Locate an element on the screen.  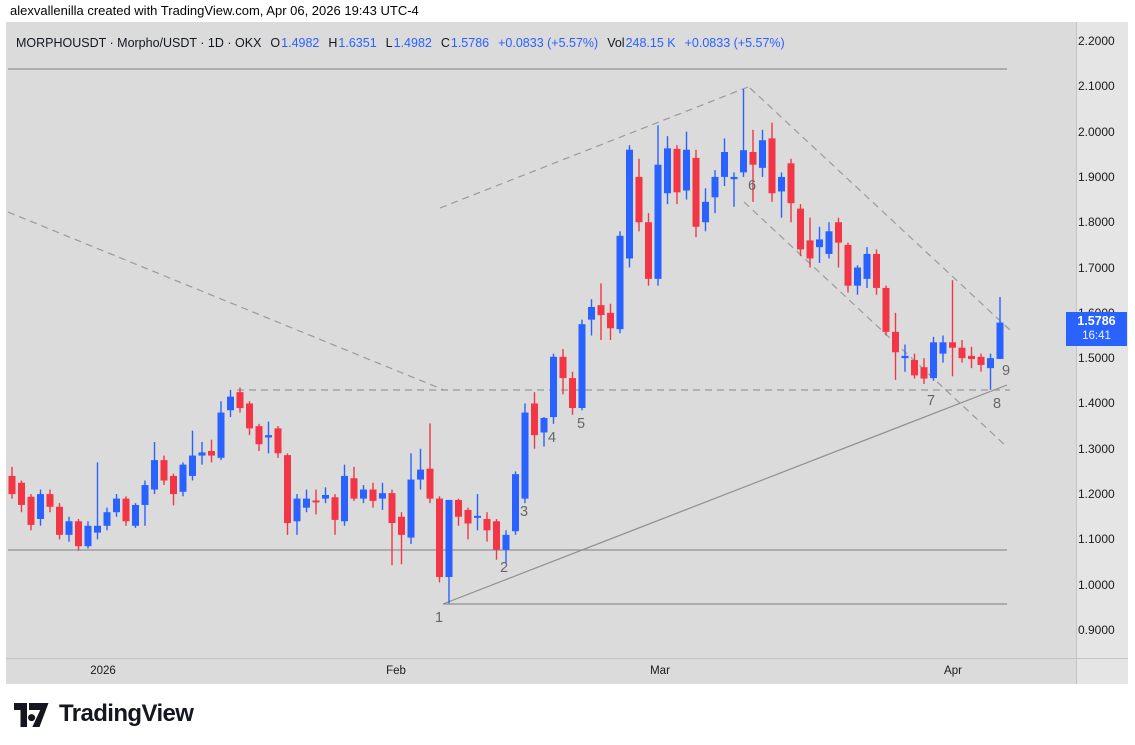
tradingview-logo-text: TradingView is located at coordinates (126, 713).